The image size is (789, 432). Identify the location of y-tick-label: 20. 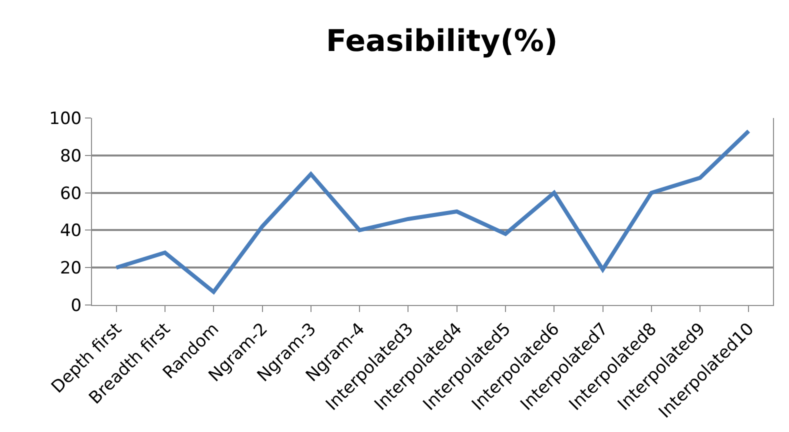
(71, 268).